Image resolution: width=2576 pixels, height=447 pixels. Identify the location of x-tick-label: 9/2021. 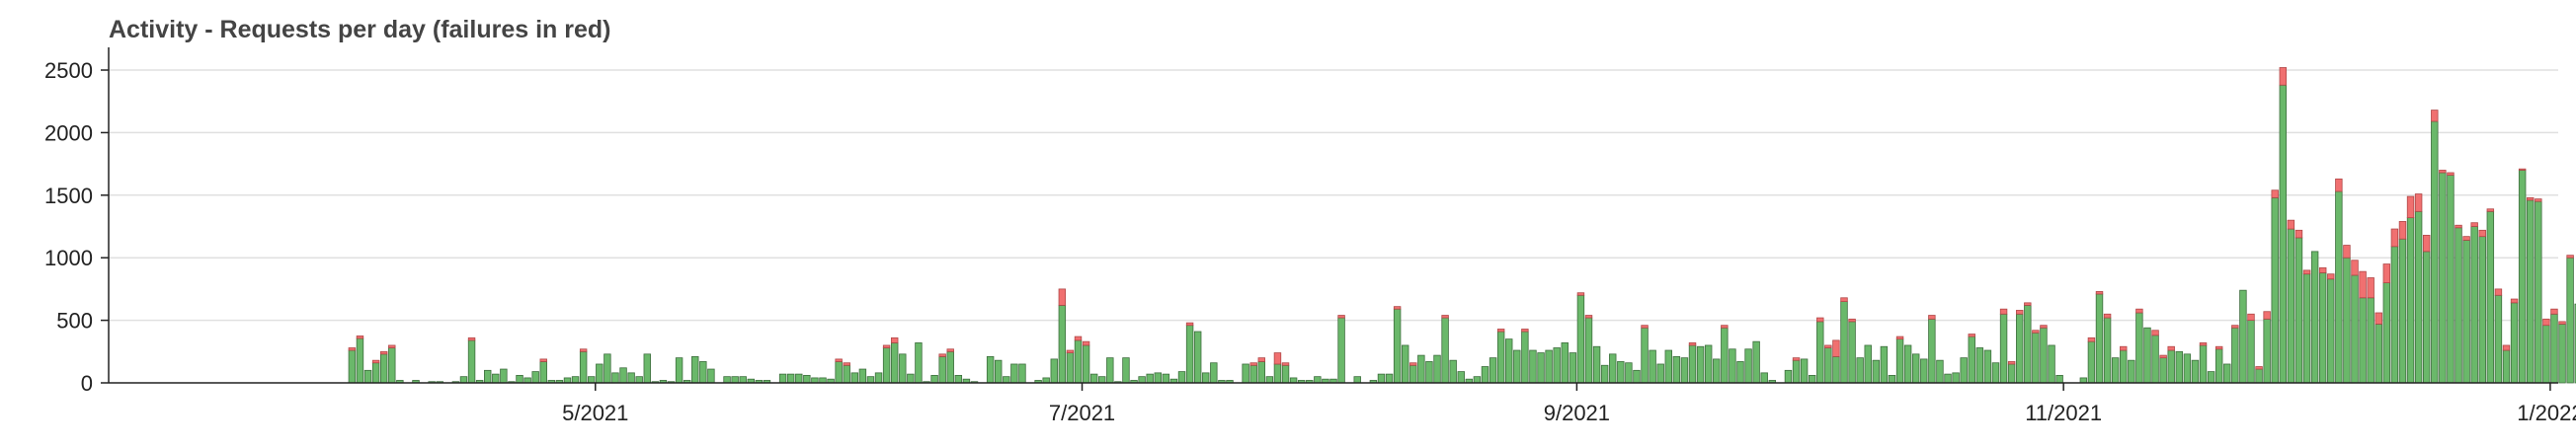
(1577, 413).